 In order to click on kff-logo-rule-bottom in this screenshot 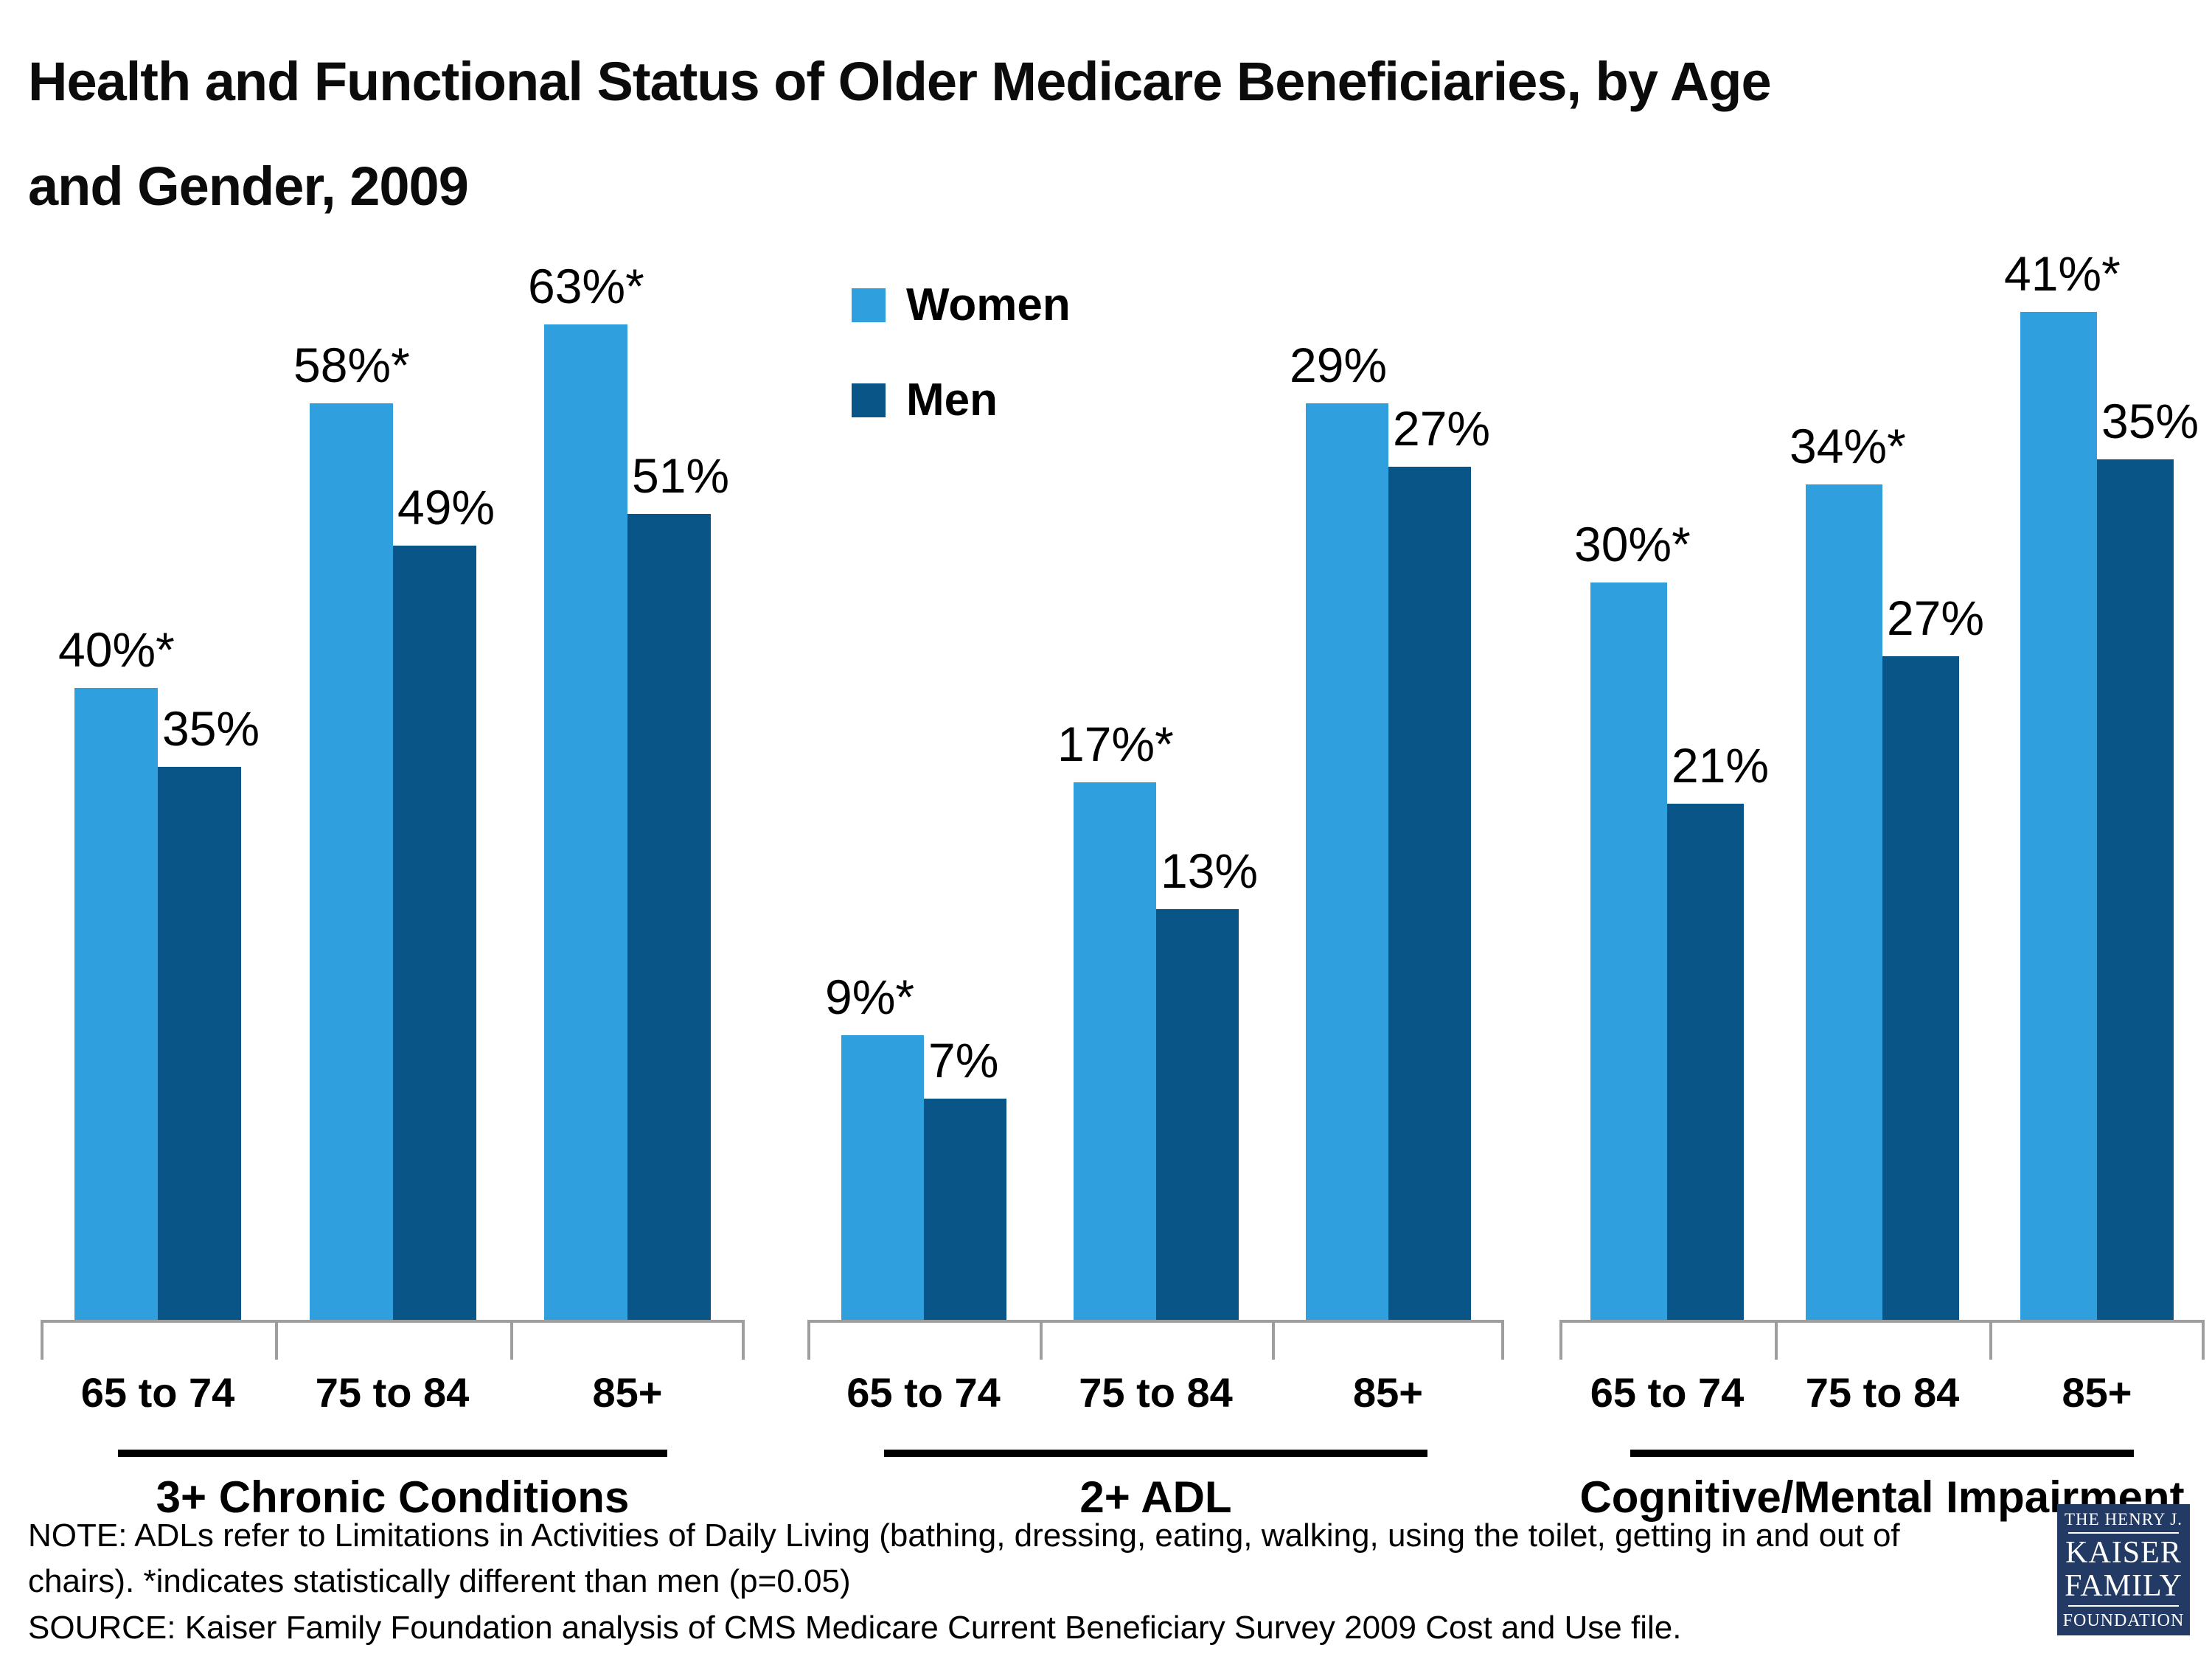, I will do `click(2123, 1605)`.